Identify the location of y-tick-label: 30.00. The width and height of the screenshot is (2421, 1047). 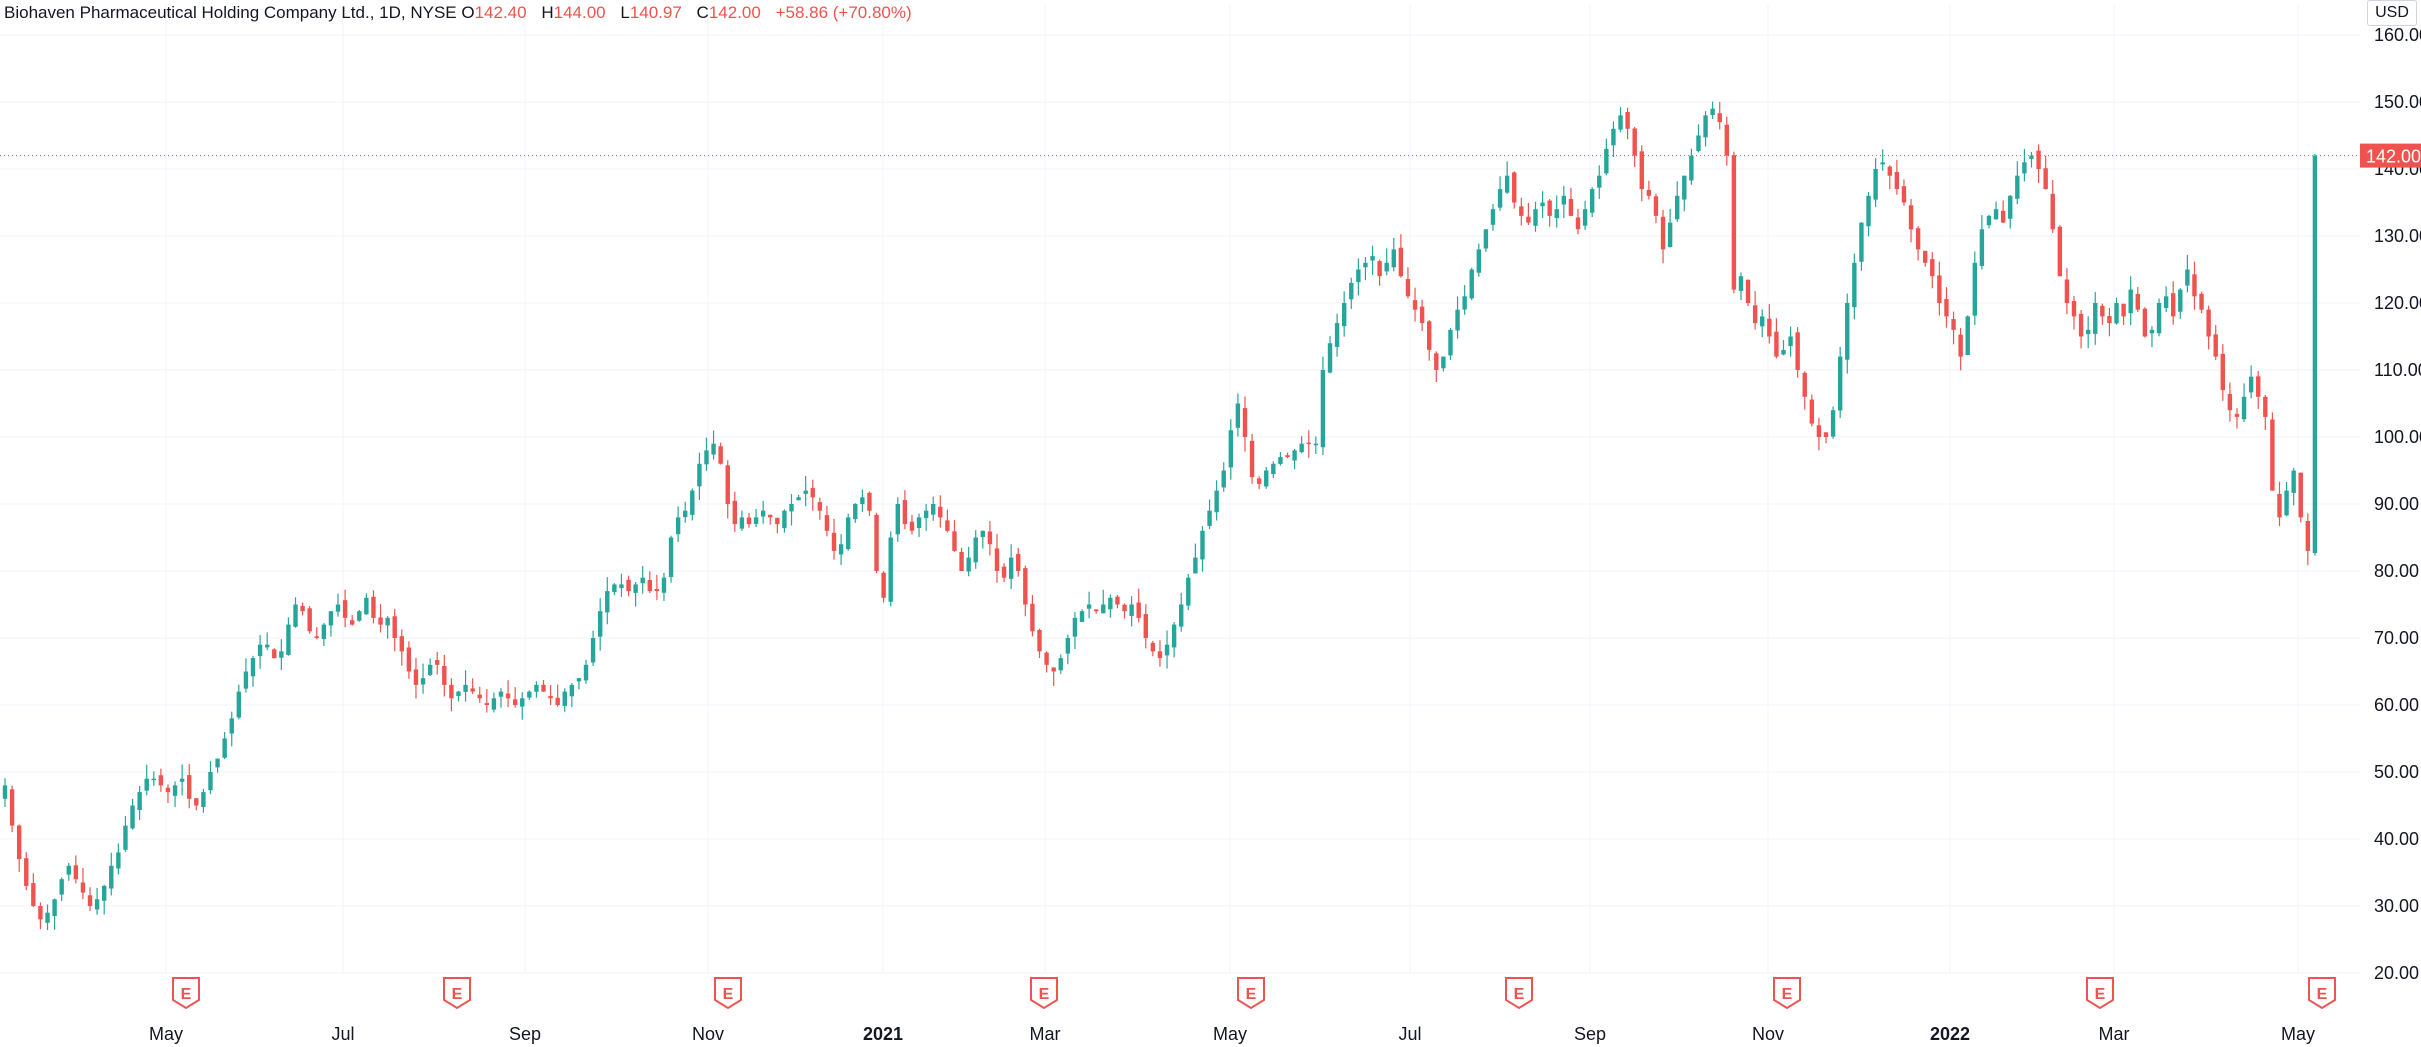
(2396, 906).